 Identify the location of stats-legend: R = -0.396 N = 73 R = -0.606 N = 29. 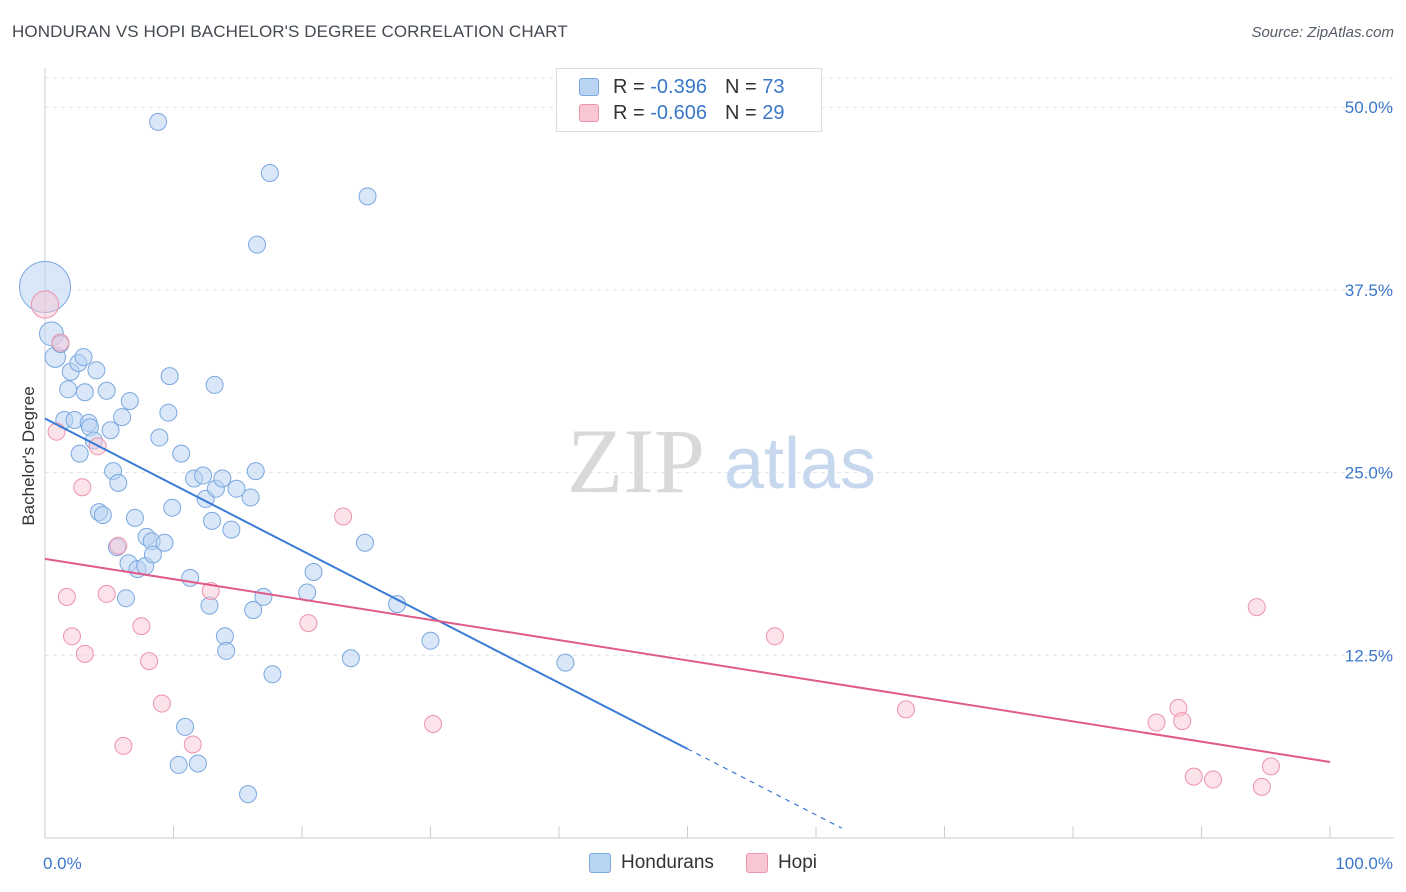
(689, 100).